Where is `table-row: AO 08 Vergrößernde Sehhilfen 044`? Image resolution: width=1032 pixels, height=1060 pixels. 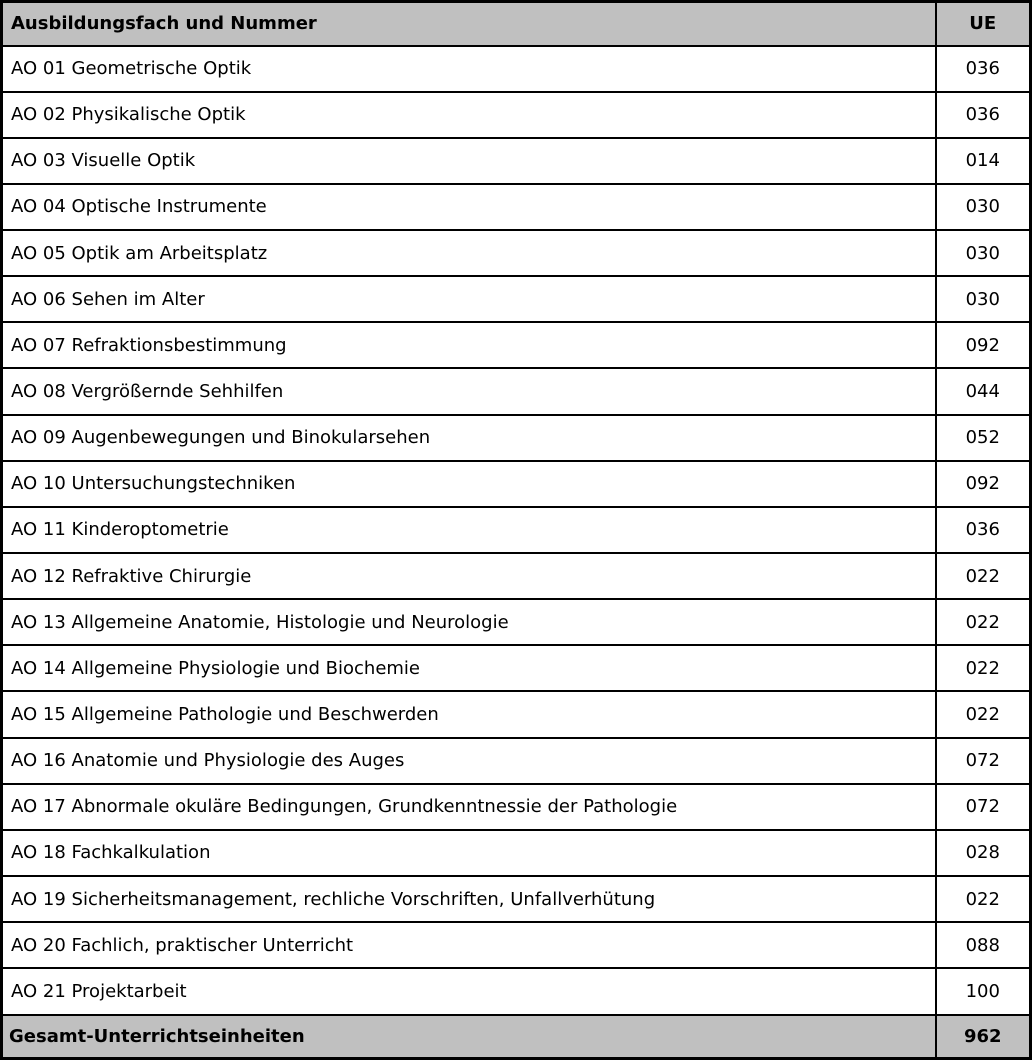 table-row: AO 08 Vergrößernde Sehhilfen 044 is located at coordinates (516, 391).